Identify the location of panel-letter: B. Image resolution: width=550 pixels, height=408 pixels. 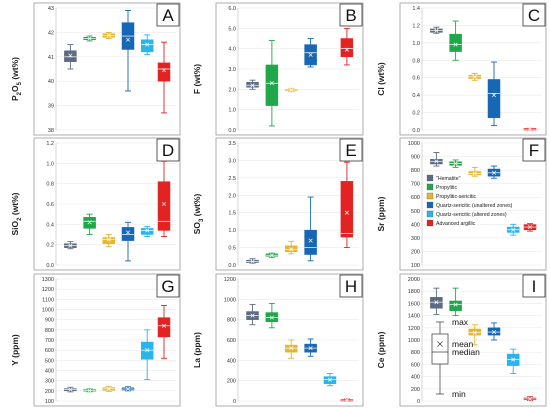
(350, 15).